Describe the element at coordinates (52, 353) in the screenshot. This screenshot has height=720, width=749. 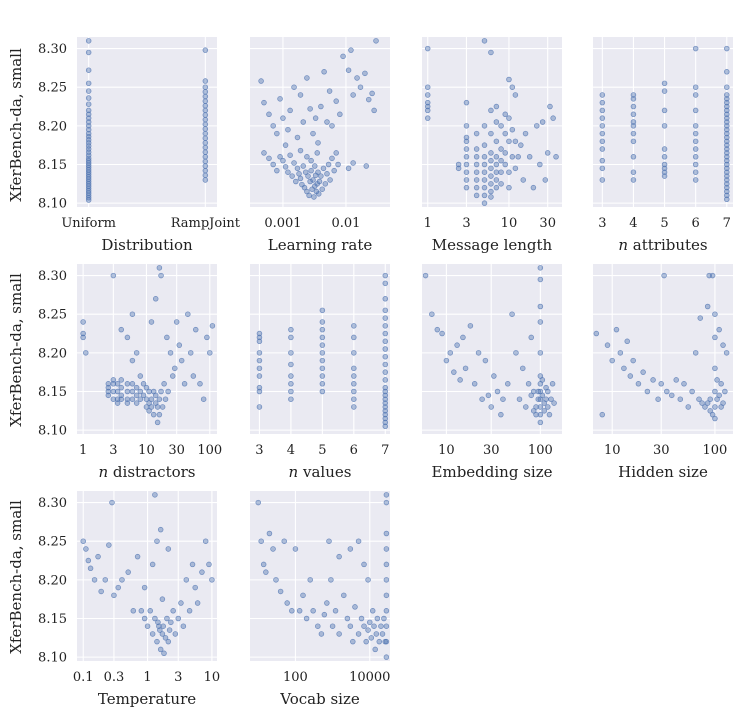
I see `y-tick-label: 8.20` at that location.